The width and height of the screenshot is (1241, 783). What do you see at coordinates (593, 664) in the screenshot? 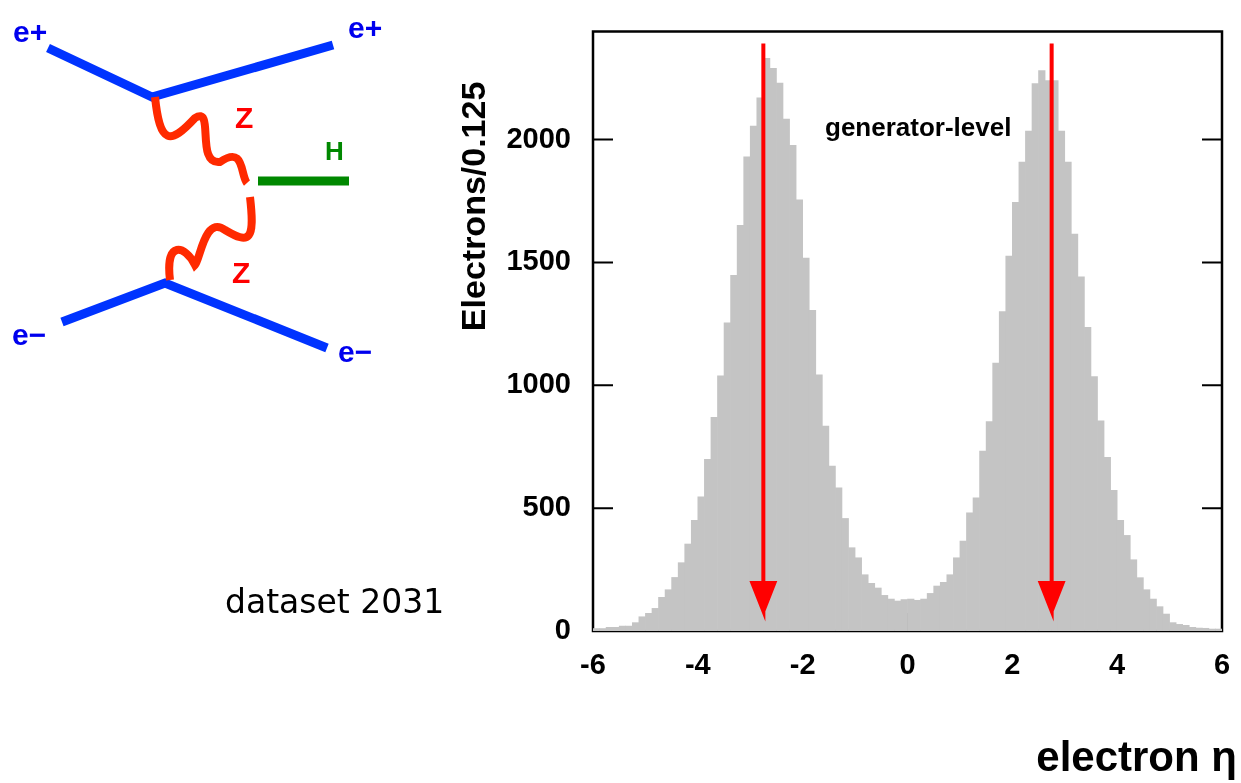
I see `x-tick-label: -6` at bounding box center [593, 664].